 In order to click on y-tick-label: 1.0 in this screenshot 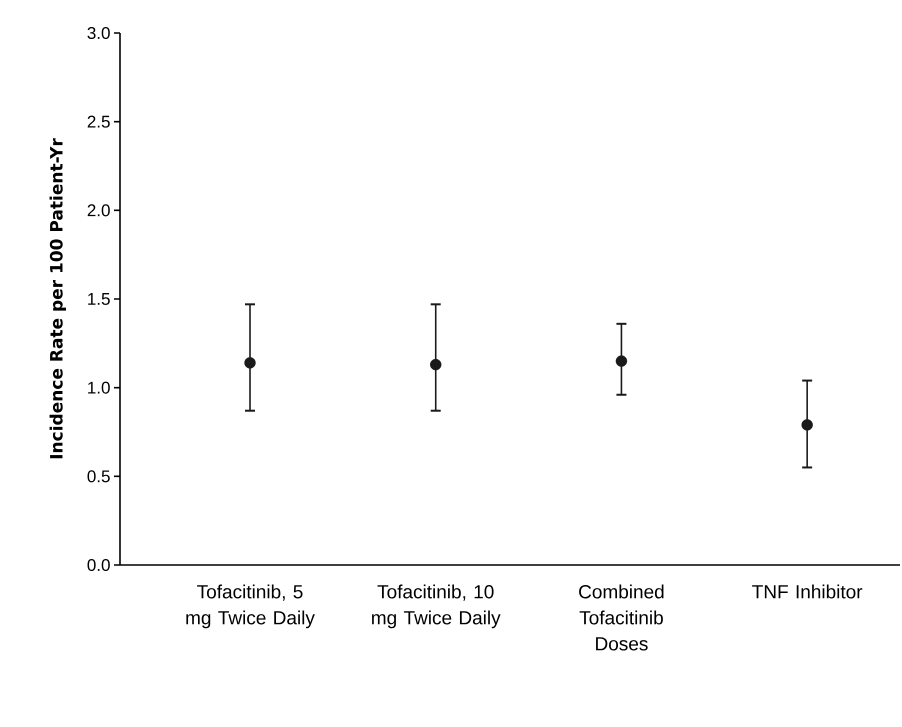, I will do `click(99, 388)`.